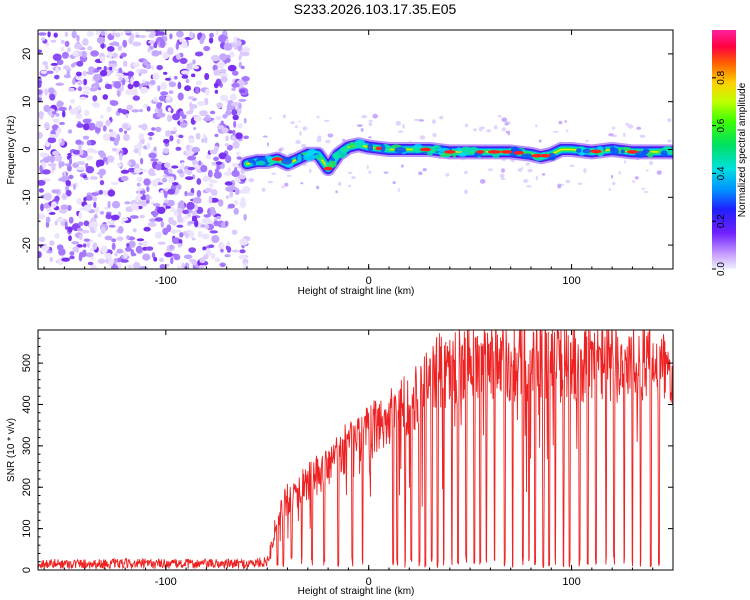  Describe the element at coordinates (719, 173) in the screenshot. I see `colorbar-ticks: 0.0 0.2 0.4 0.6 0.8` at that location.